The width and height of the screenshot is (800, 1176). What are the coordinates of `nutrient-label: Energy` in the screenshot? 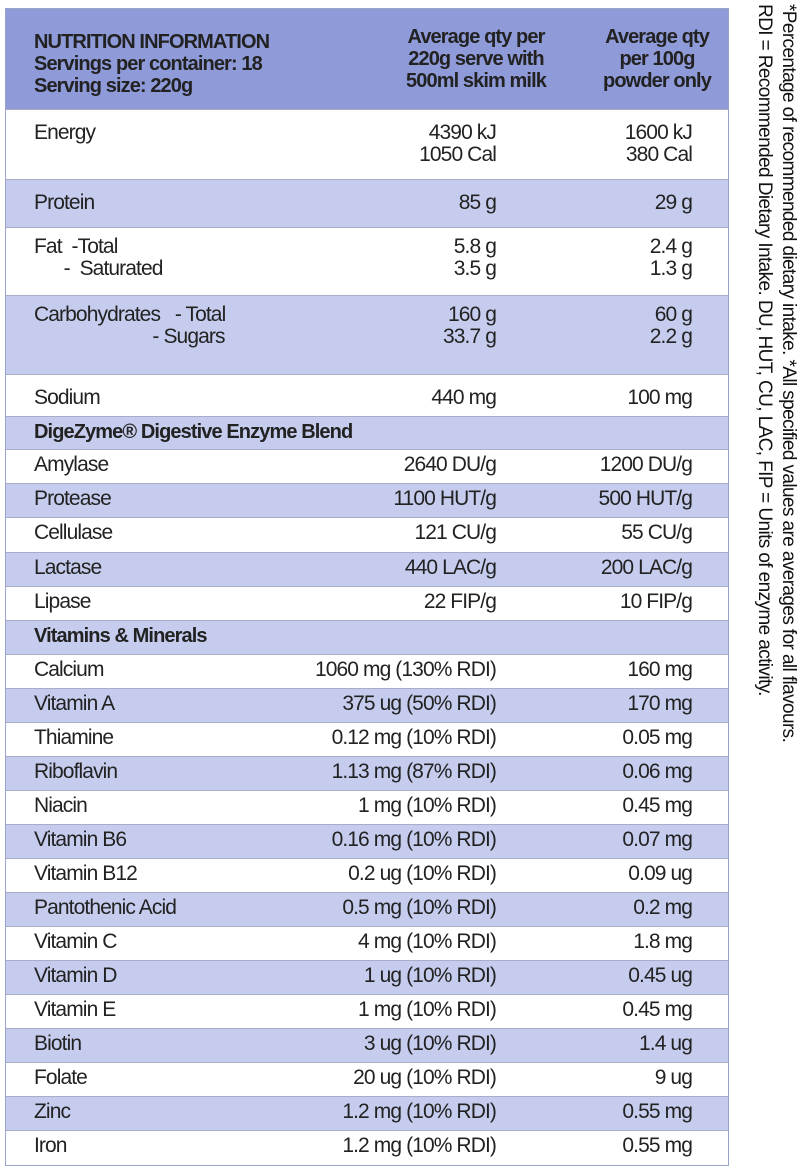 It's located at (156, 150).